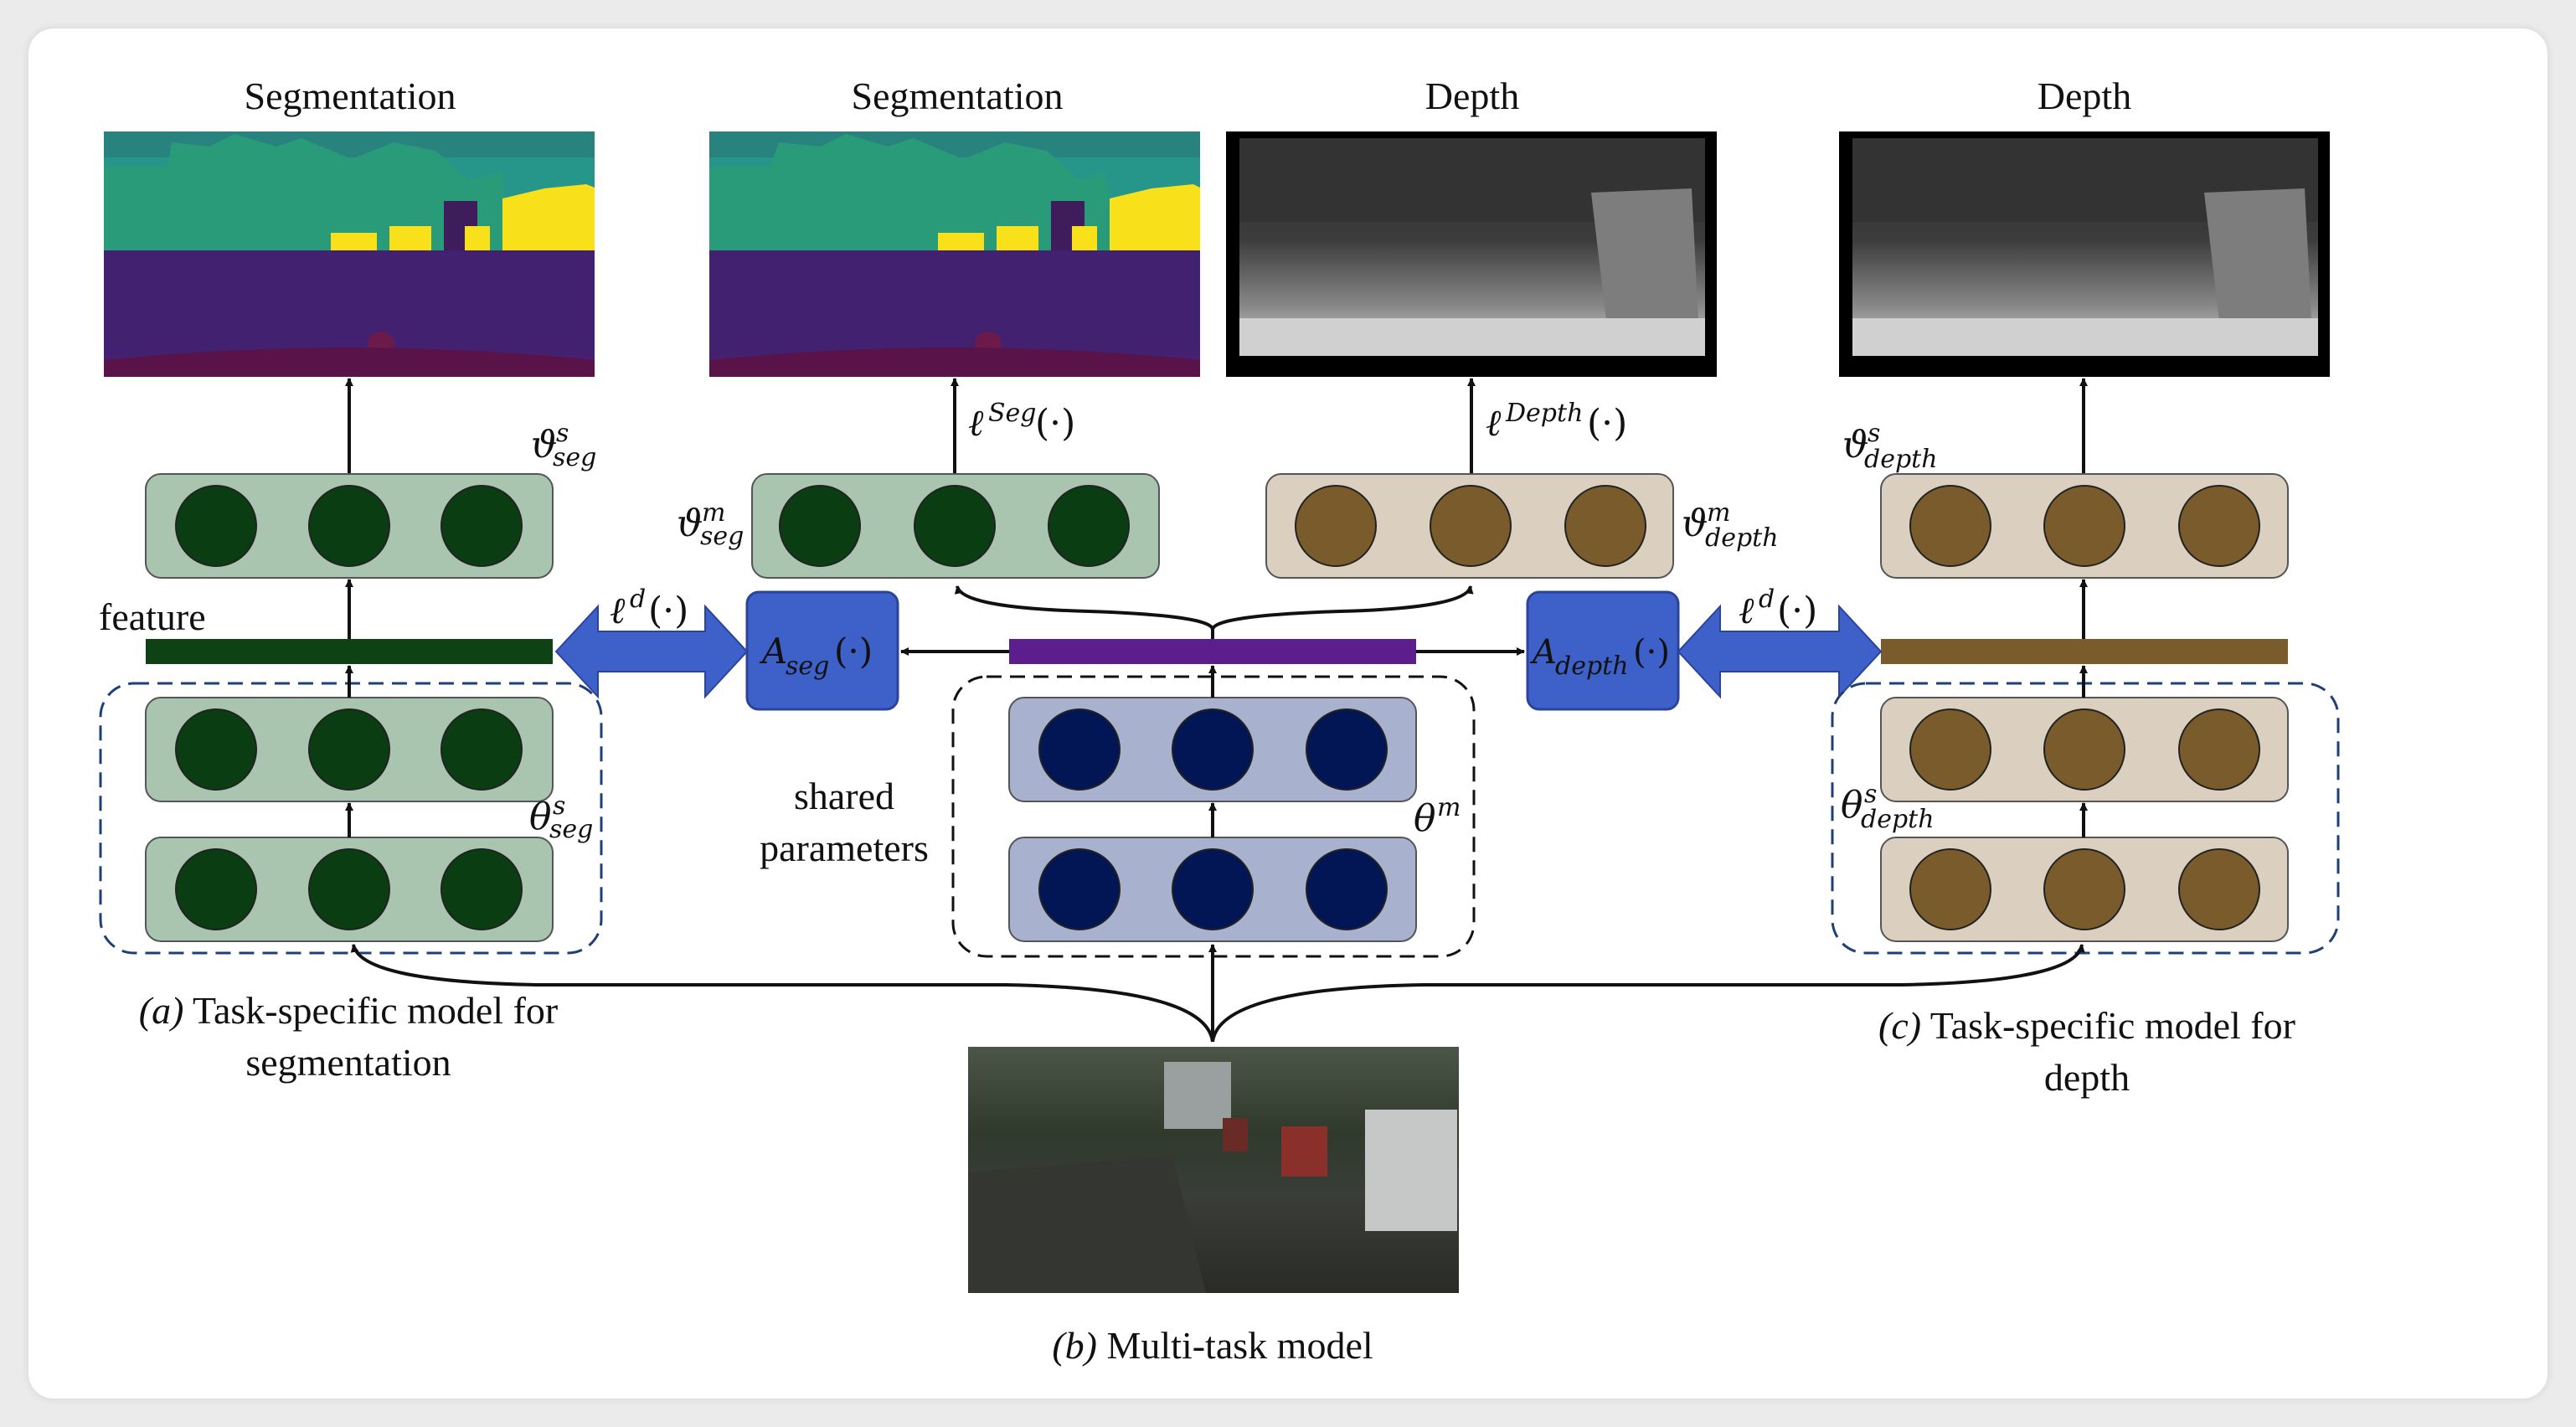 This screenshot has height=1427, width=2576. I want to click on theta-m-label: θ m, so click(1437, 816).